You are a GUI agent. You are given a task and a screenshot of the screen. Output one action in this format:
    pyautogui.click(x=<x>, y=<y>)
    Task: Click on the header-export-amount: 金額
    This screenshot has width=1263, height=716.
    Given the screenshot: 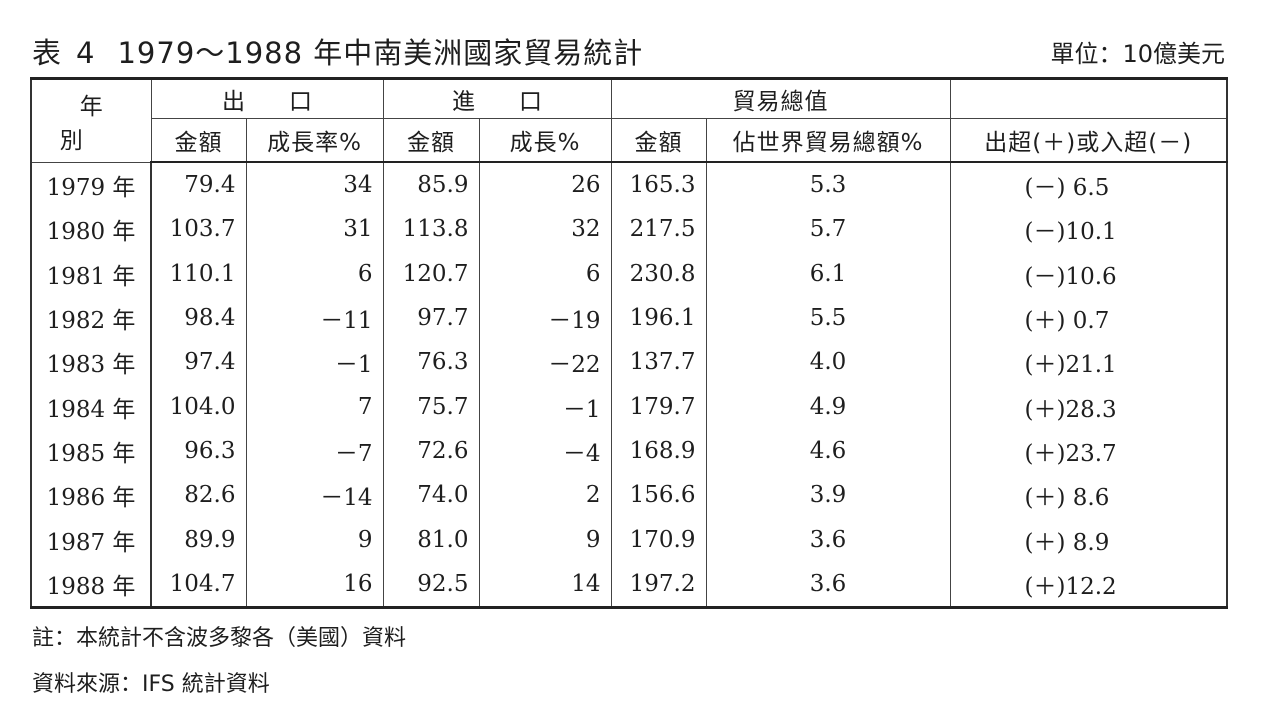 What is the action you would take?
    pyautogui.click(x=198, y=140)
    